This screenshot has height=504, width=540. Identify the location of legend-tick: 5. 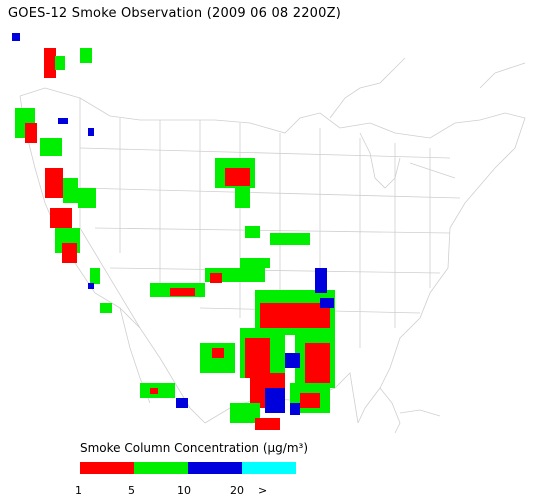
(131, 490).